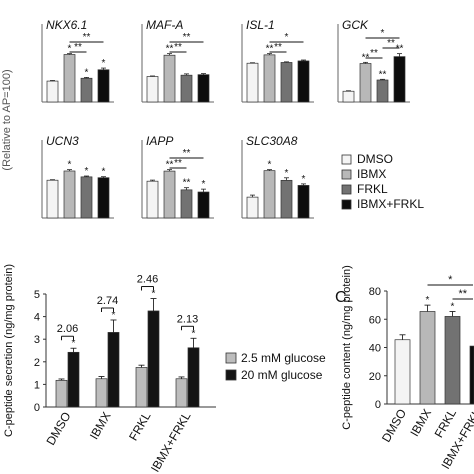 This screenshot has width=474, height=474. Describe the element at coordinates (177, 176) in the screenshot. I see `panel-iapp: IAPP**** *****` at that location.